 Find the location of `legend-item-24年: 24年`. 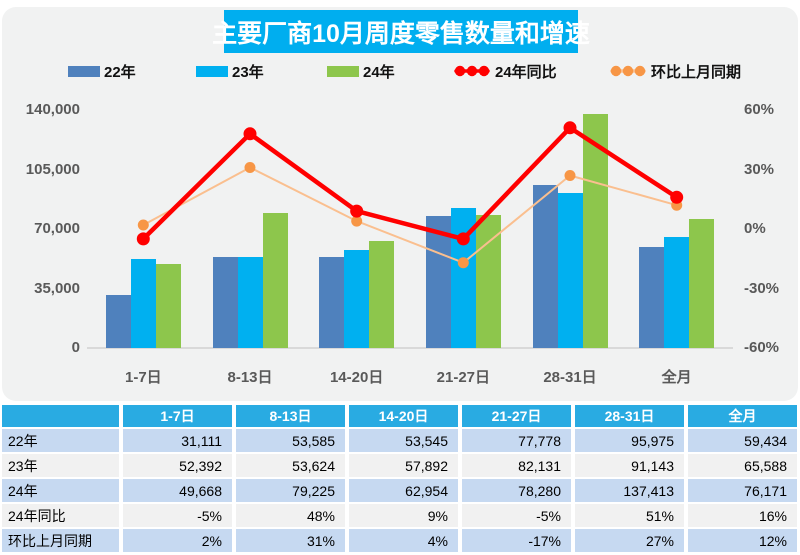

legend-item-24年: 24年 is located at coordinates (361, 71).